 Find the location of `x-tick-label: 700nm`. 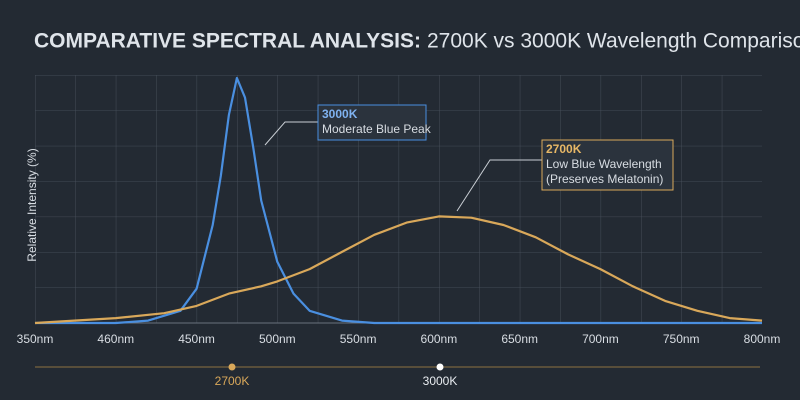

x-tick-label: 700nm is located at coordinates (600, 339).